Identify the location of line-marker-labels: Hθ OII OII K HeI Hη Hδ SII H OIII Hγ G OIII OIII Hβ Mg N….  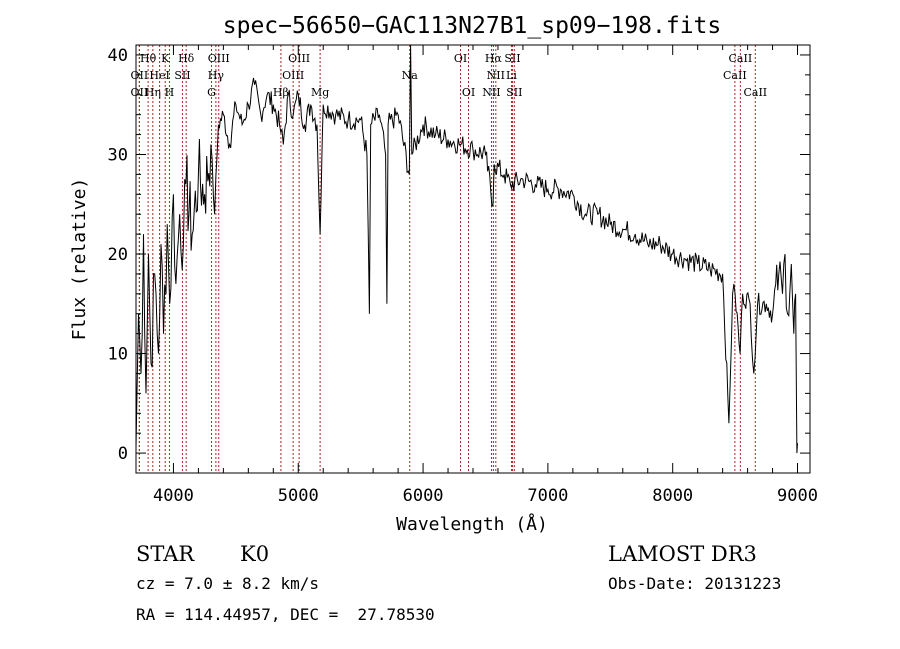
(449, 75).